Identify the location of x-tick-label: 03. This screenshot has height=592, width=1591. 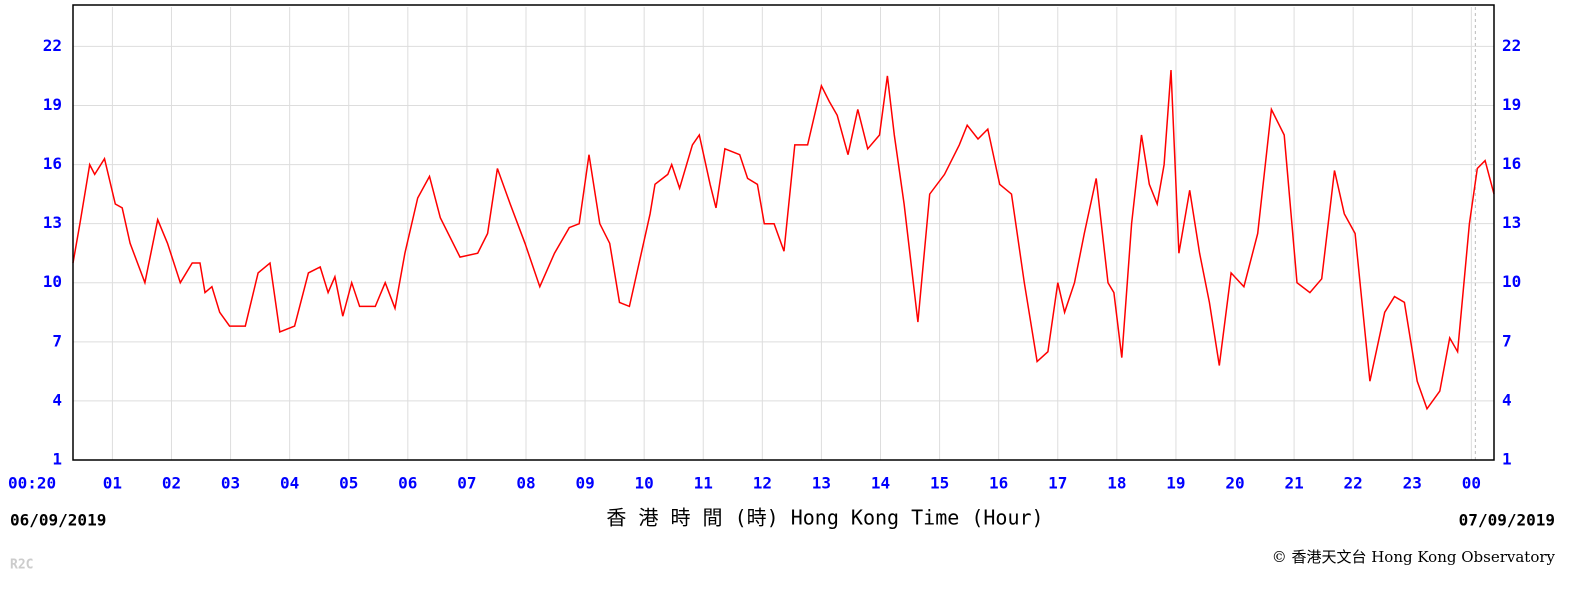
(230, 483).